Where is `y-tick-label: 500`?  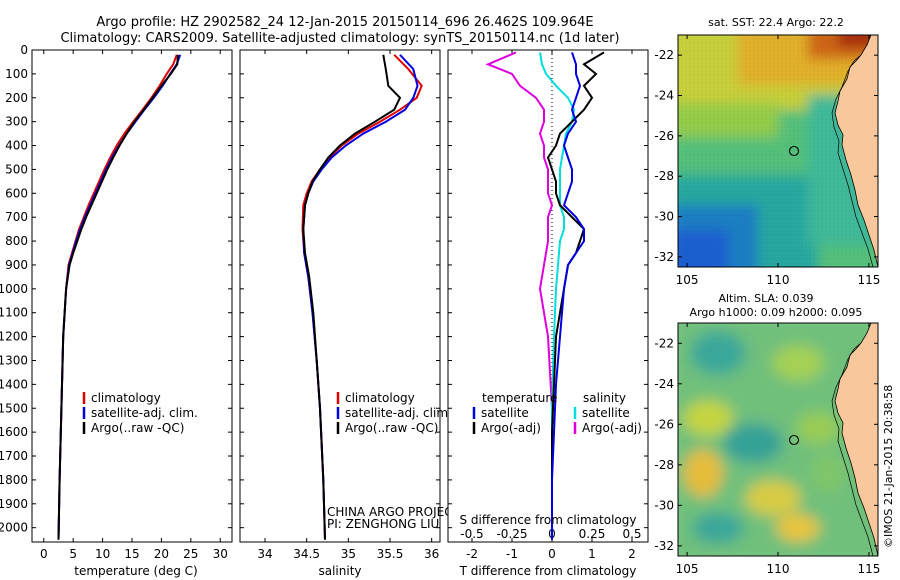 y-tick-label: 500 is located at coordinates (16, 169).